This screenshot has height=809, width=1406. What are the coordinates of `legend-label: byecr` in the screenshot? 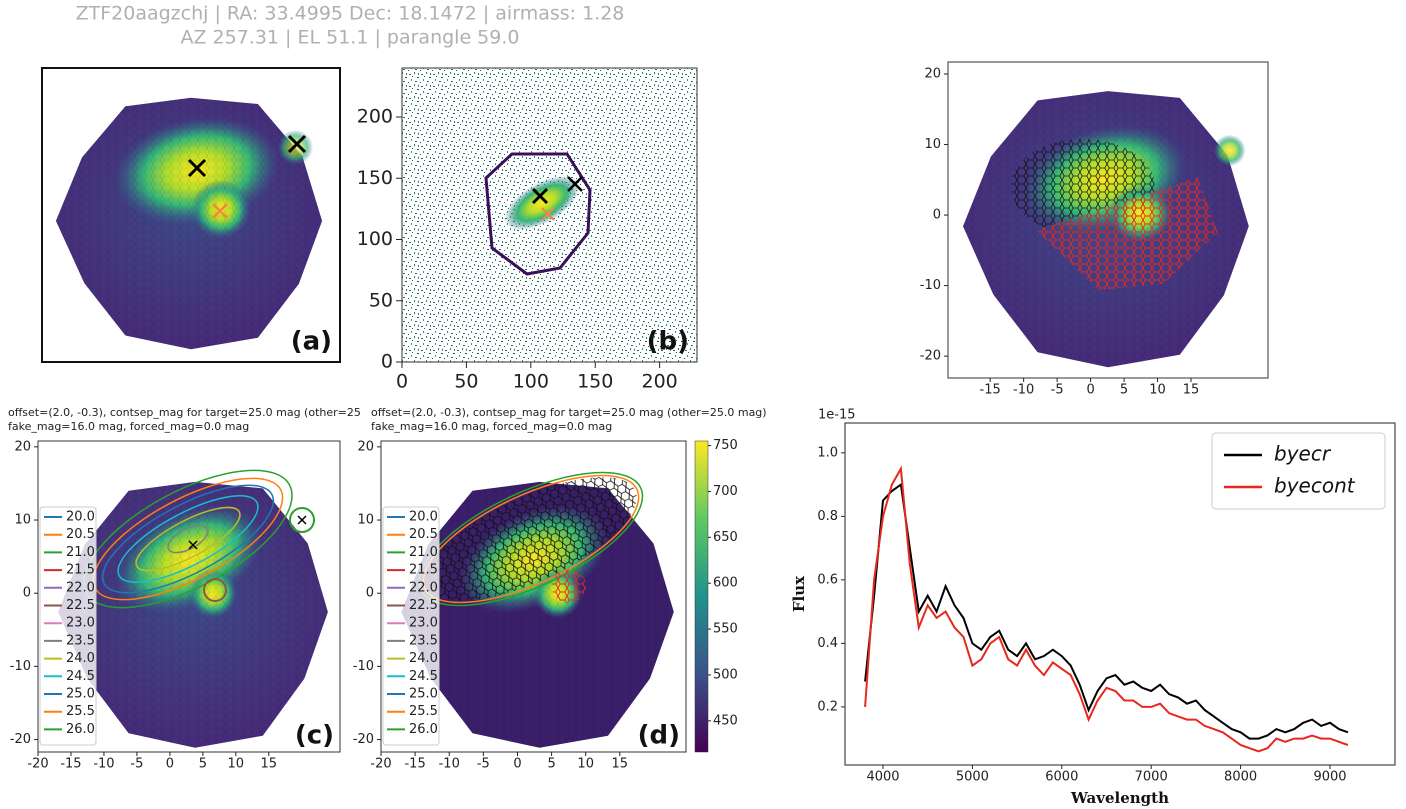 It's located at (1303, 454).